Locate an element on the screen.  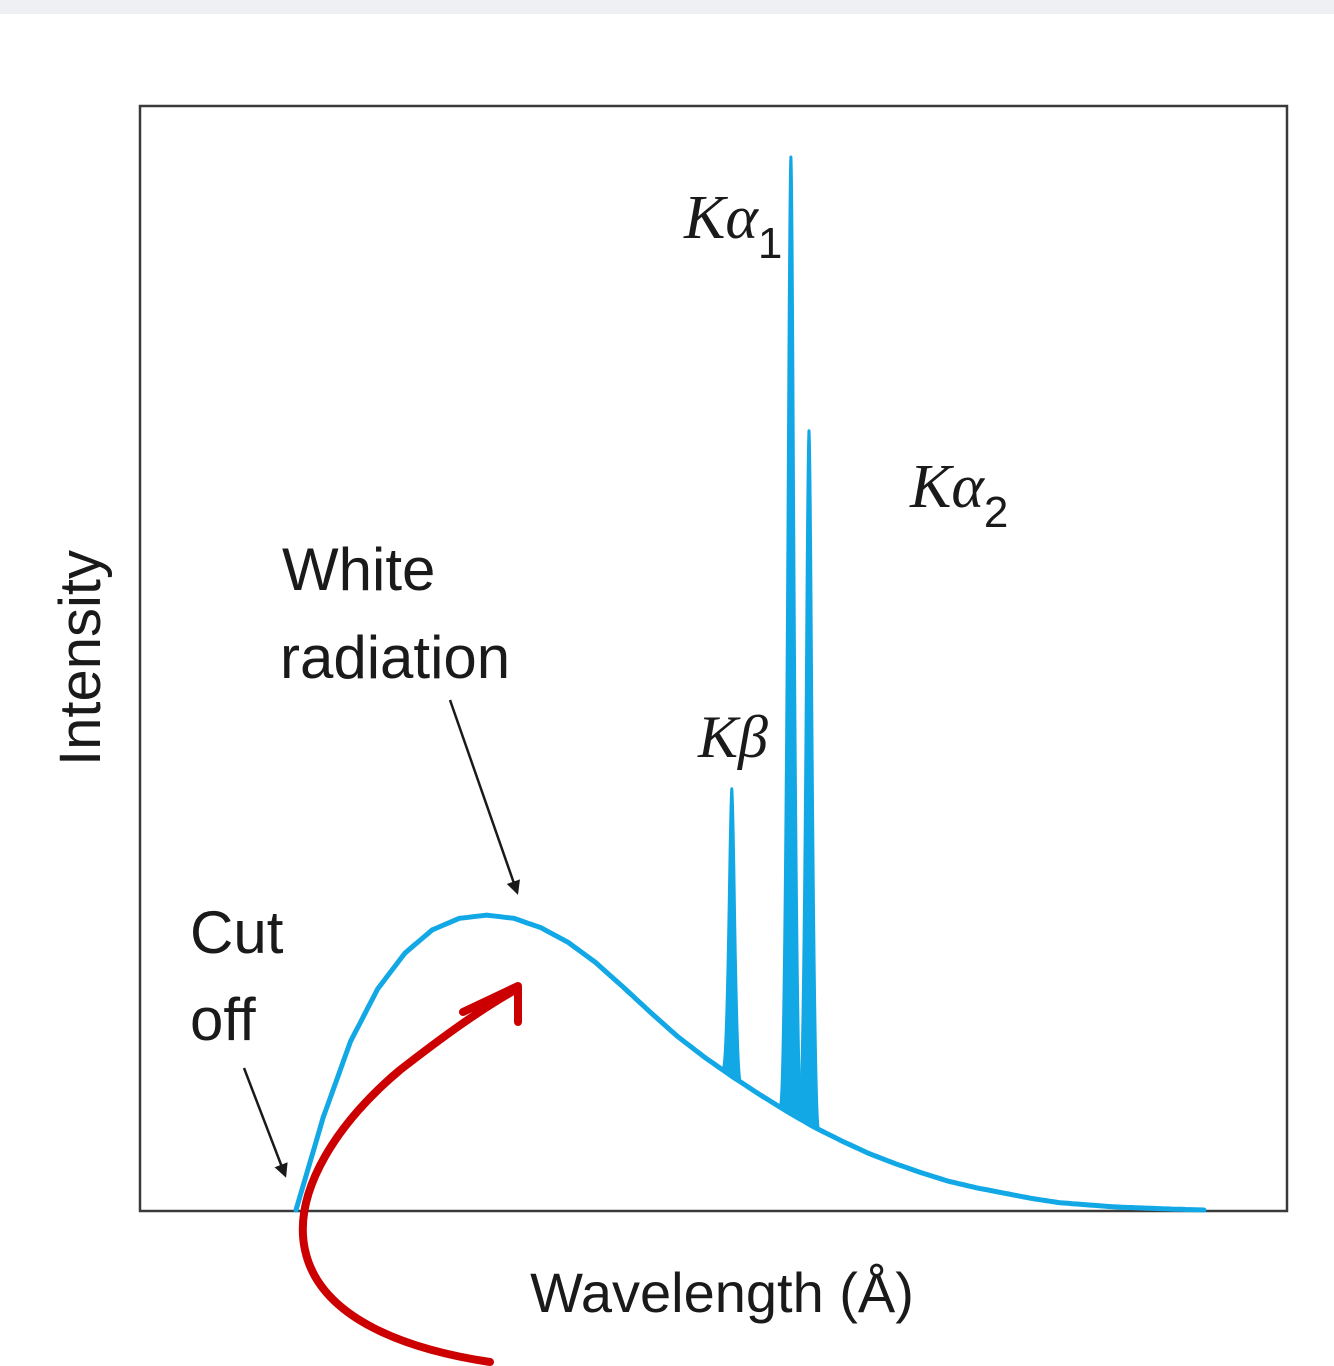
characteristic-peaks is located at coordinates (771, 643).